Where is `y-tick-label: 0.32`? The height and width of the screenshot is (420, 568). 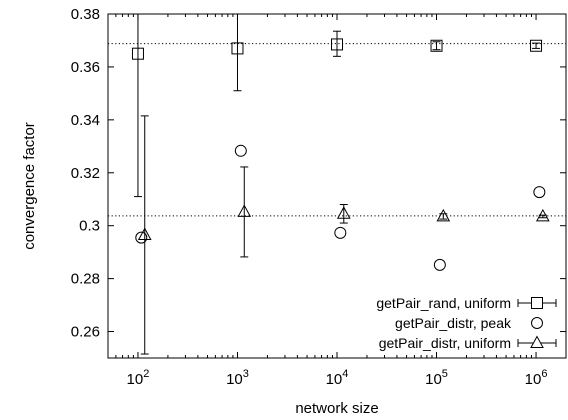
y-tick-label: 0.32 is located at coordinates (85, 173).